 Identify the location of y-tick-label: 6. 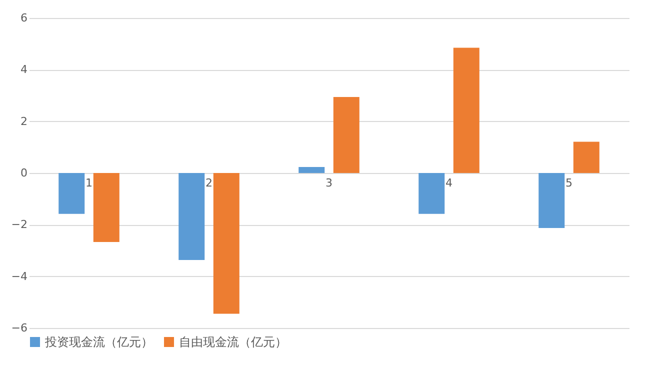
(24, 18).